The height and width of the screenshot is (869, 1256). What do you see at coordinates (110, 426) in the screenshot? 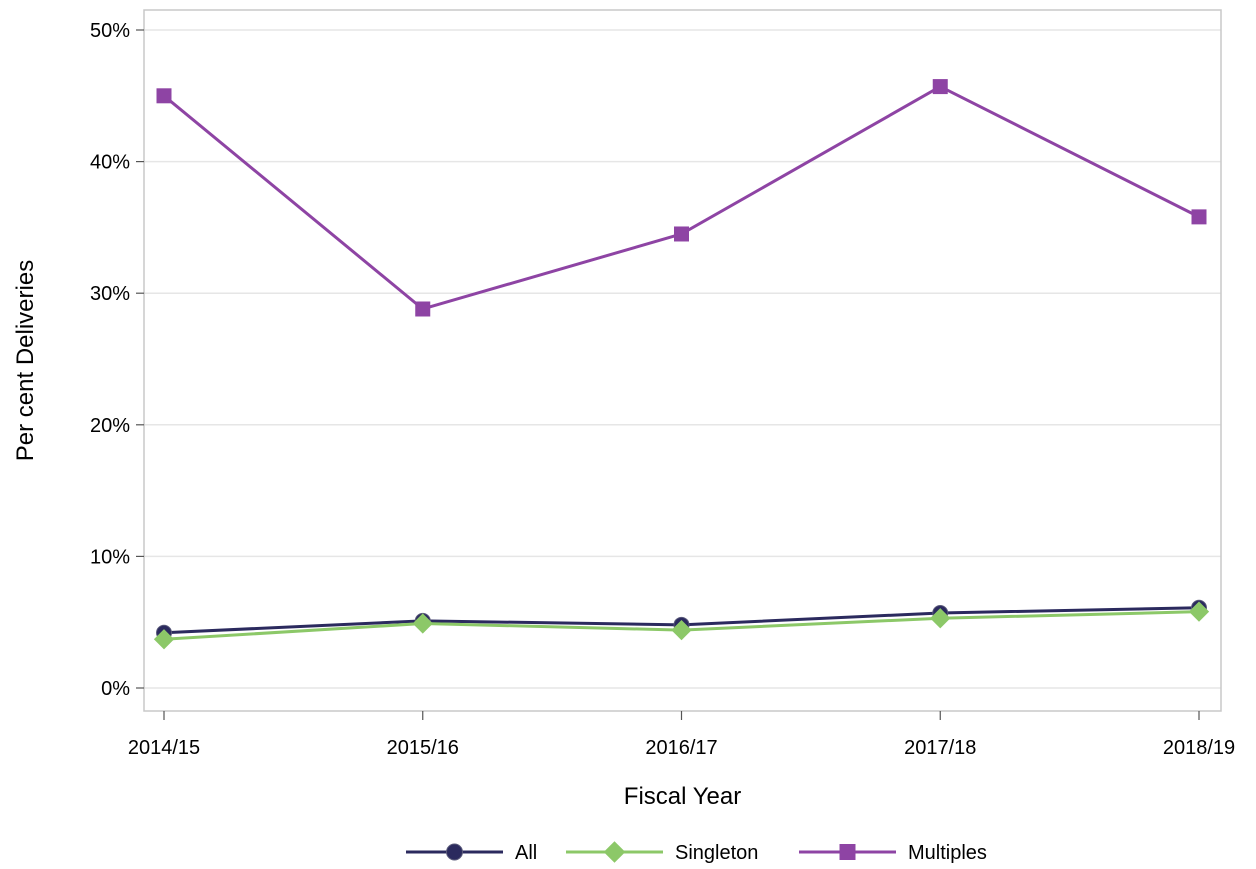
I see `y-tick-label: 20%` at bounding box center [110, 426].